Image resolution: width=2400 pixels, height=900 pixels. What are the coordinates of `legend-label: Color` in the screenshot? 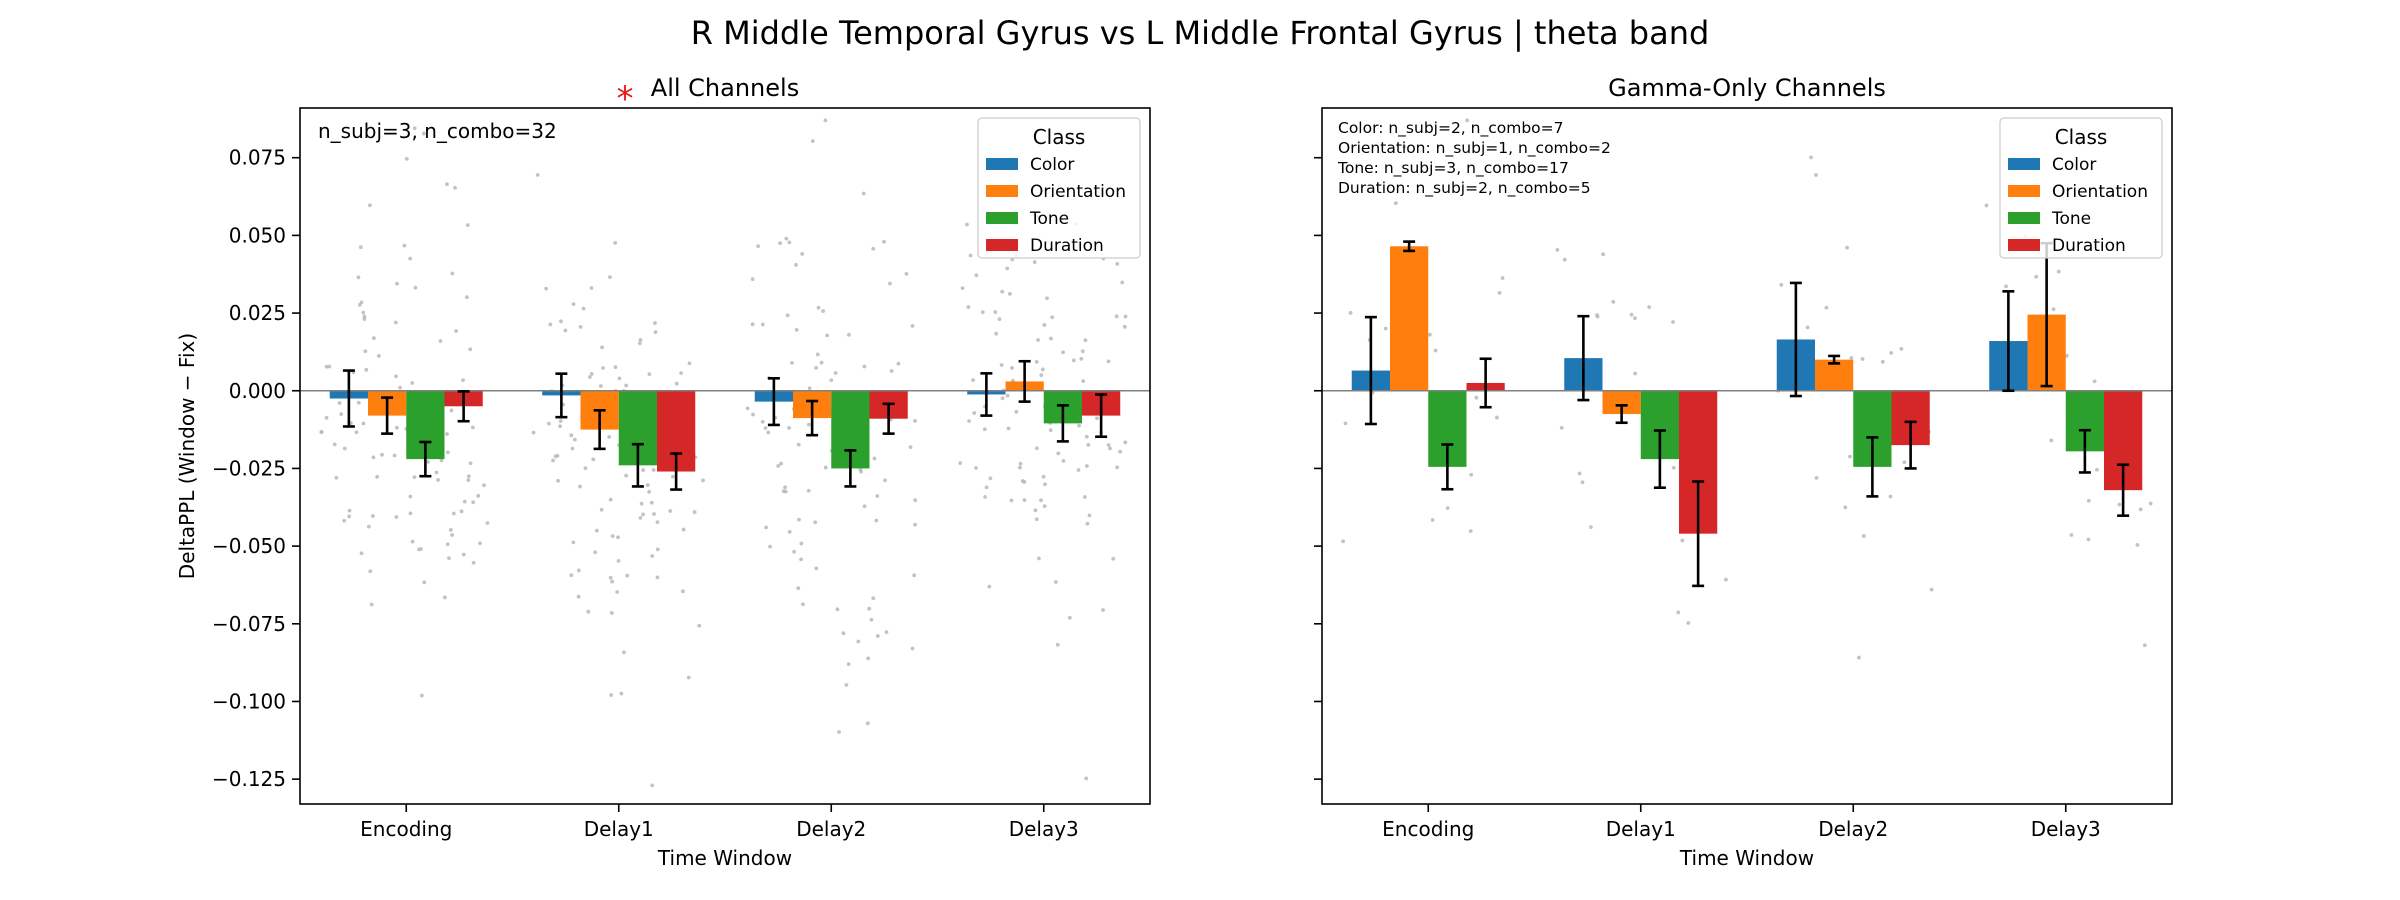 It's located at (2074, 165).